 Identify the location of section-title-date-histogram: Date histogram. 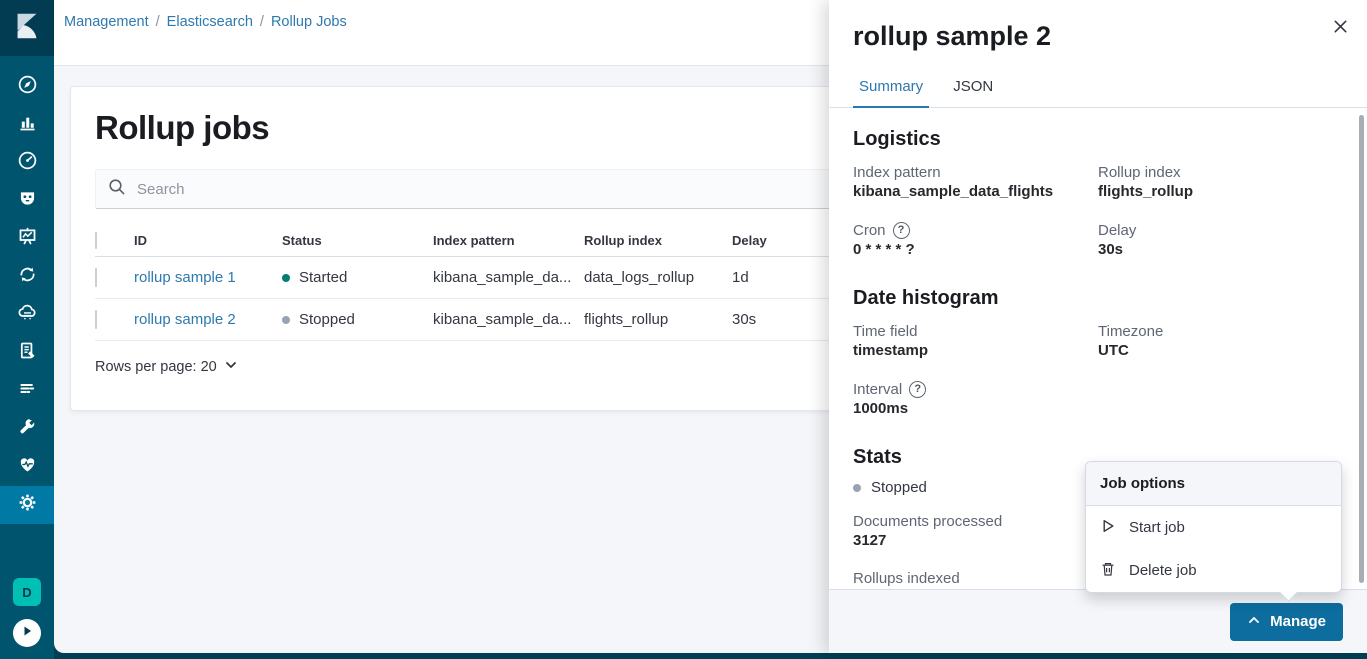
(926, 298).